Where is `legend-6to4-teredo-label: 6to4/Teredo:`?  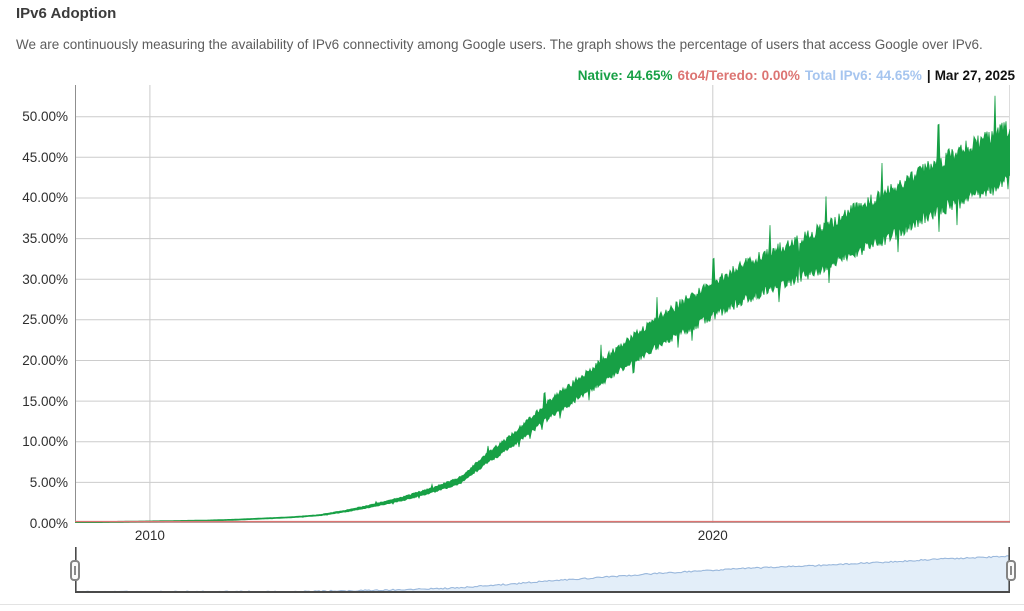
legend-6to4-teredo-label: 6to4/Teredo: is located at coordinates (717, 75).